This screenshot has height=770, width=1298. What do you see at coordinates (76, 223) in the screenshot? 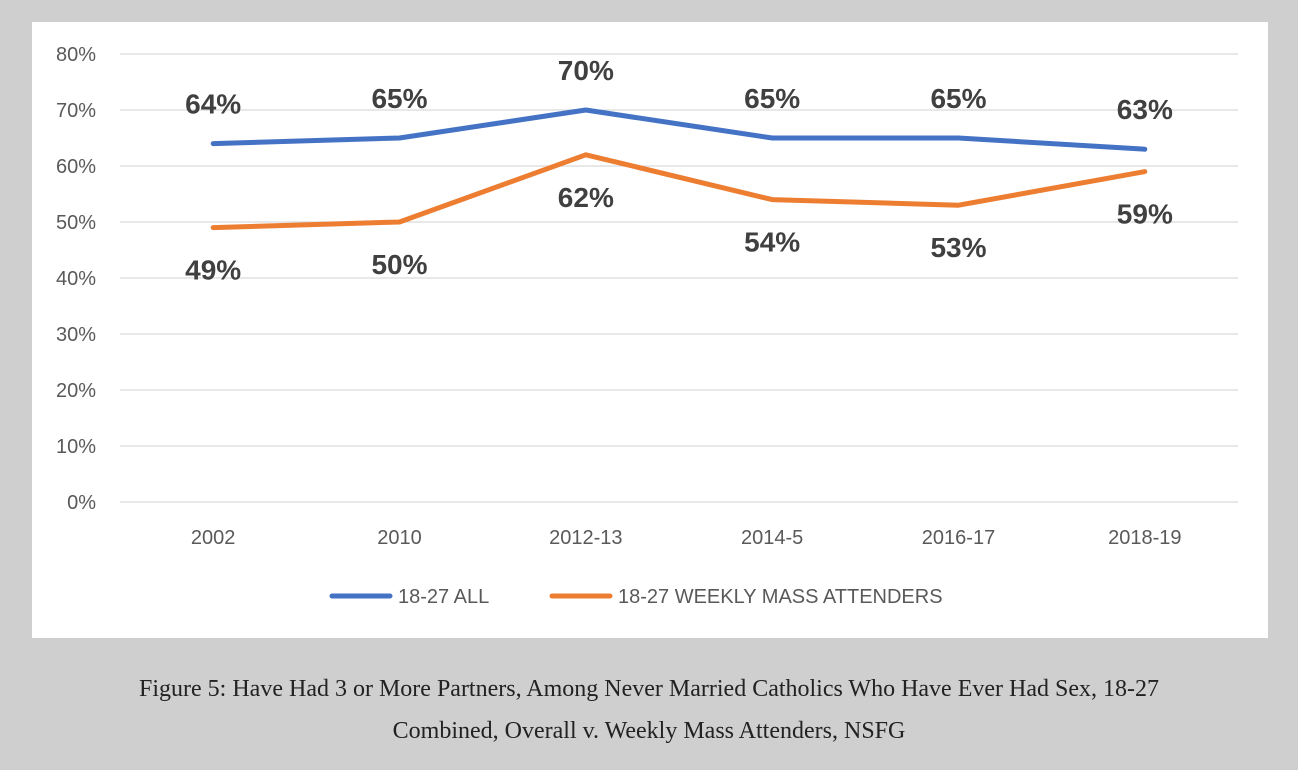
I see `y-tick-label: 50%` at bounding box center [76, 223].